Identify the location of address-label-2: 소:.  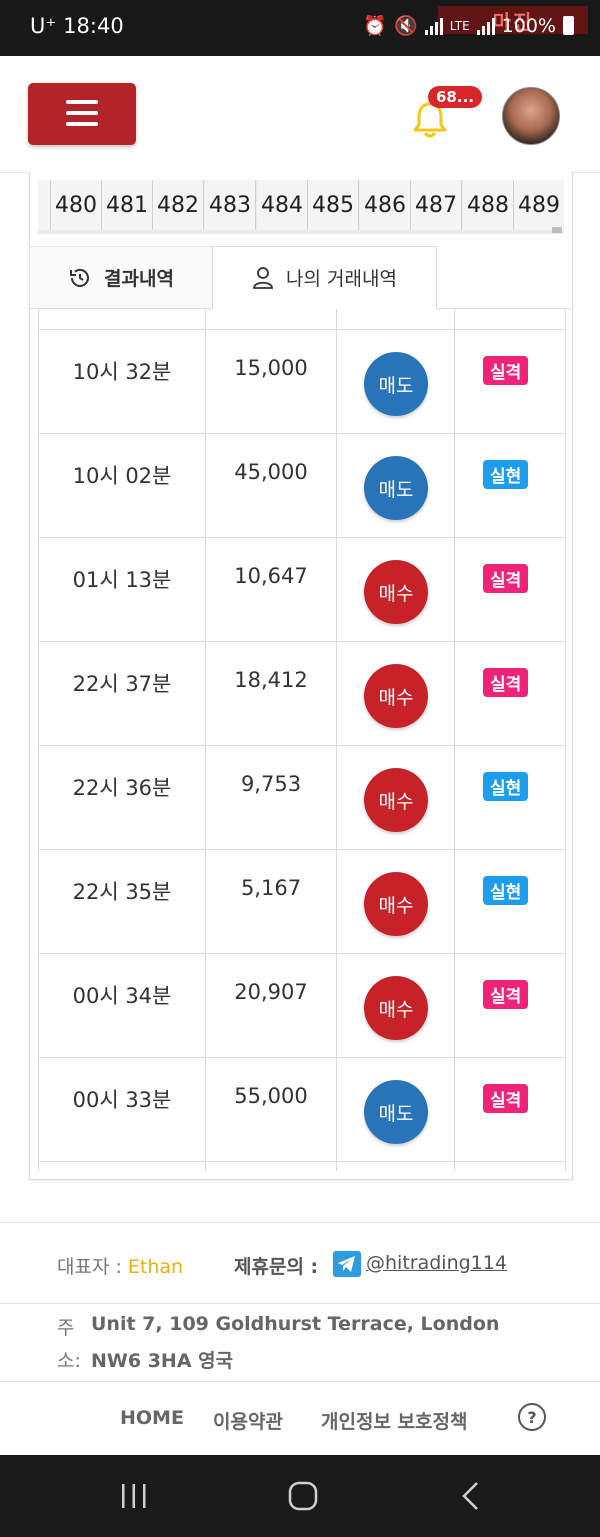
(69, 1361).